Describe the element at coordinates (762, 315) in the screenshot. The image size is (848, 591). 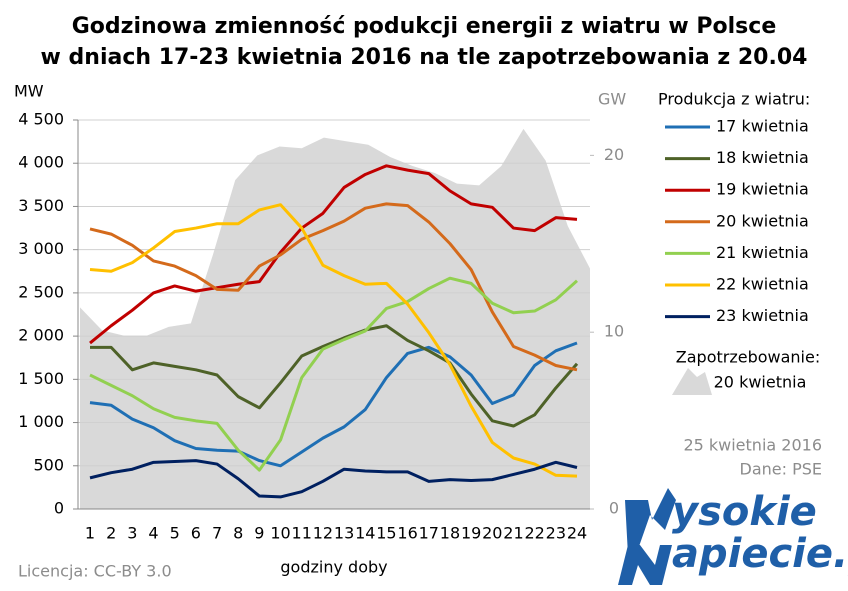
I see `legend-label: 23 kwietnia` at that location.